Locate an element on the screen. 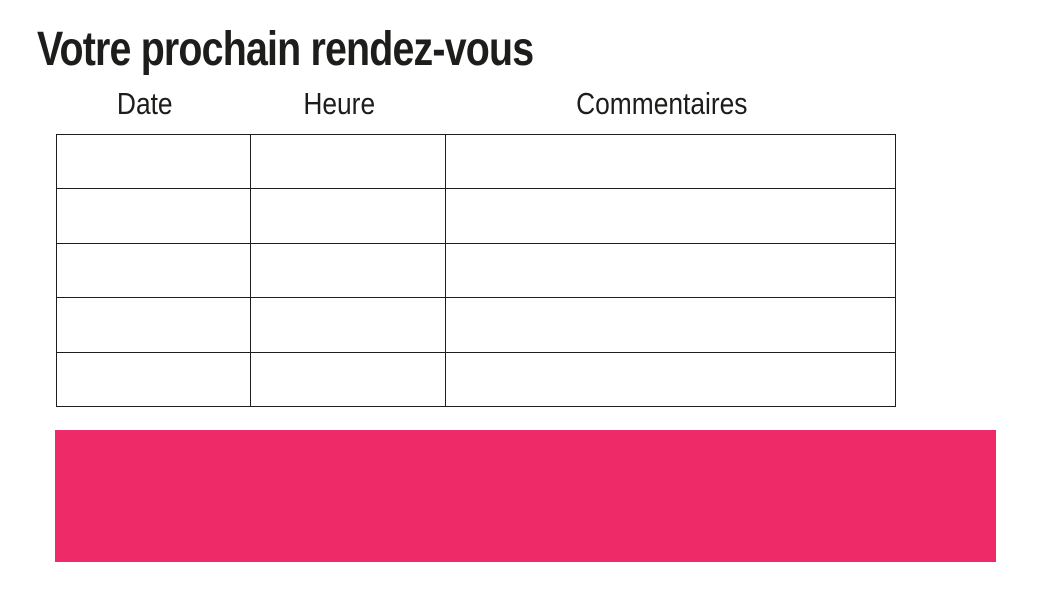 The image size is (1050, 600). column-header-commentaires: Commentaires is located at coordinates (662, 103).